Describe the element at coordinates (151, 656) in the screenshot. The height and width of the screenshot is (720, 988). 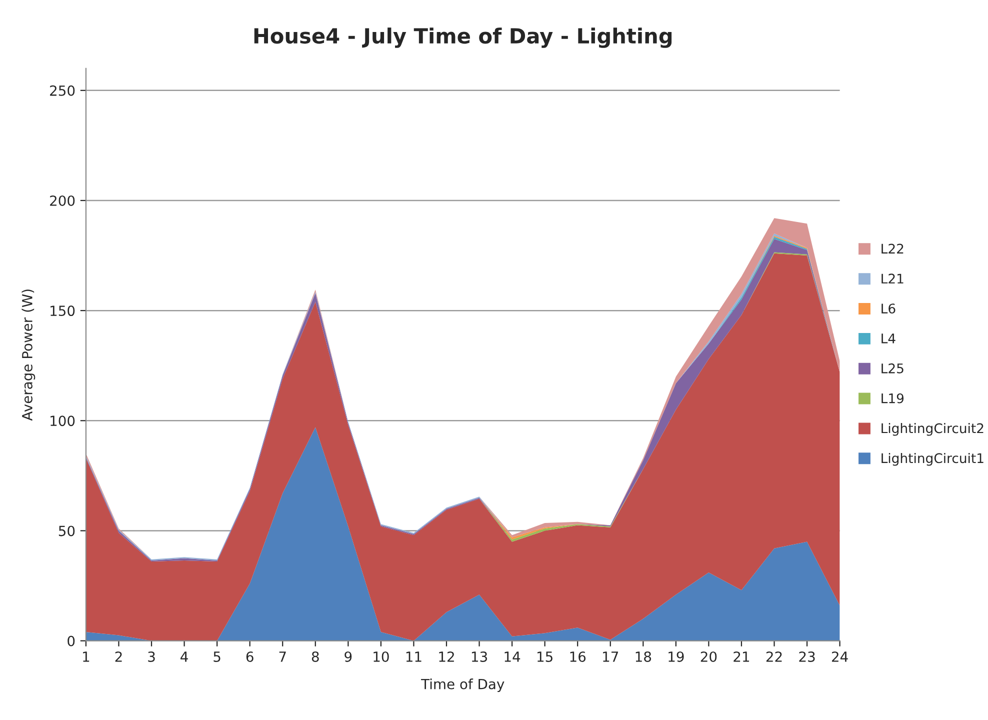
I see `x-tick-label: 3` at that location.